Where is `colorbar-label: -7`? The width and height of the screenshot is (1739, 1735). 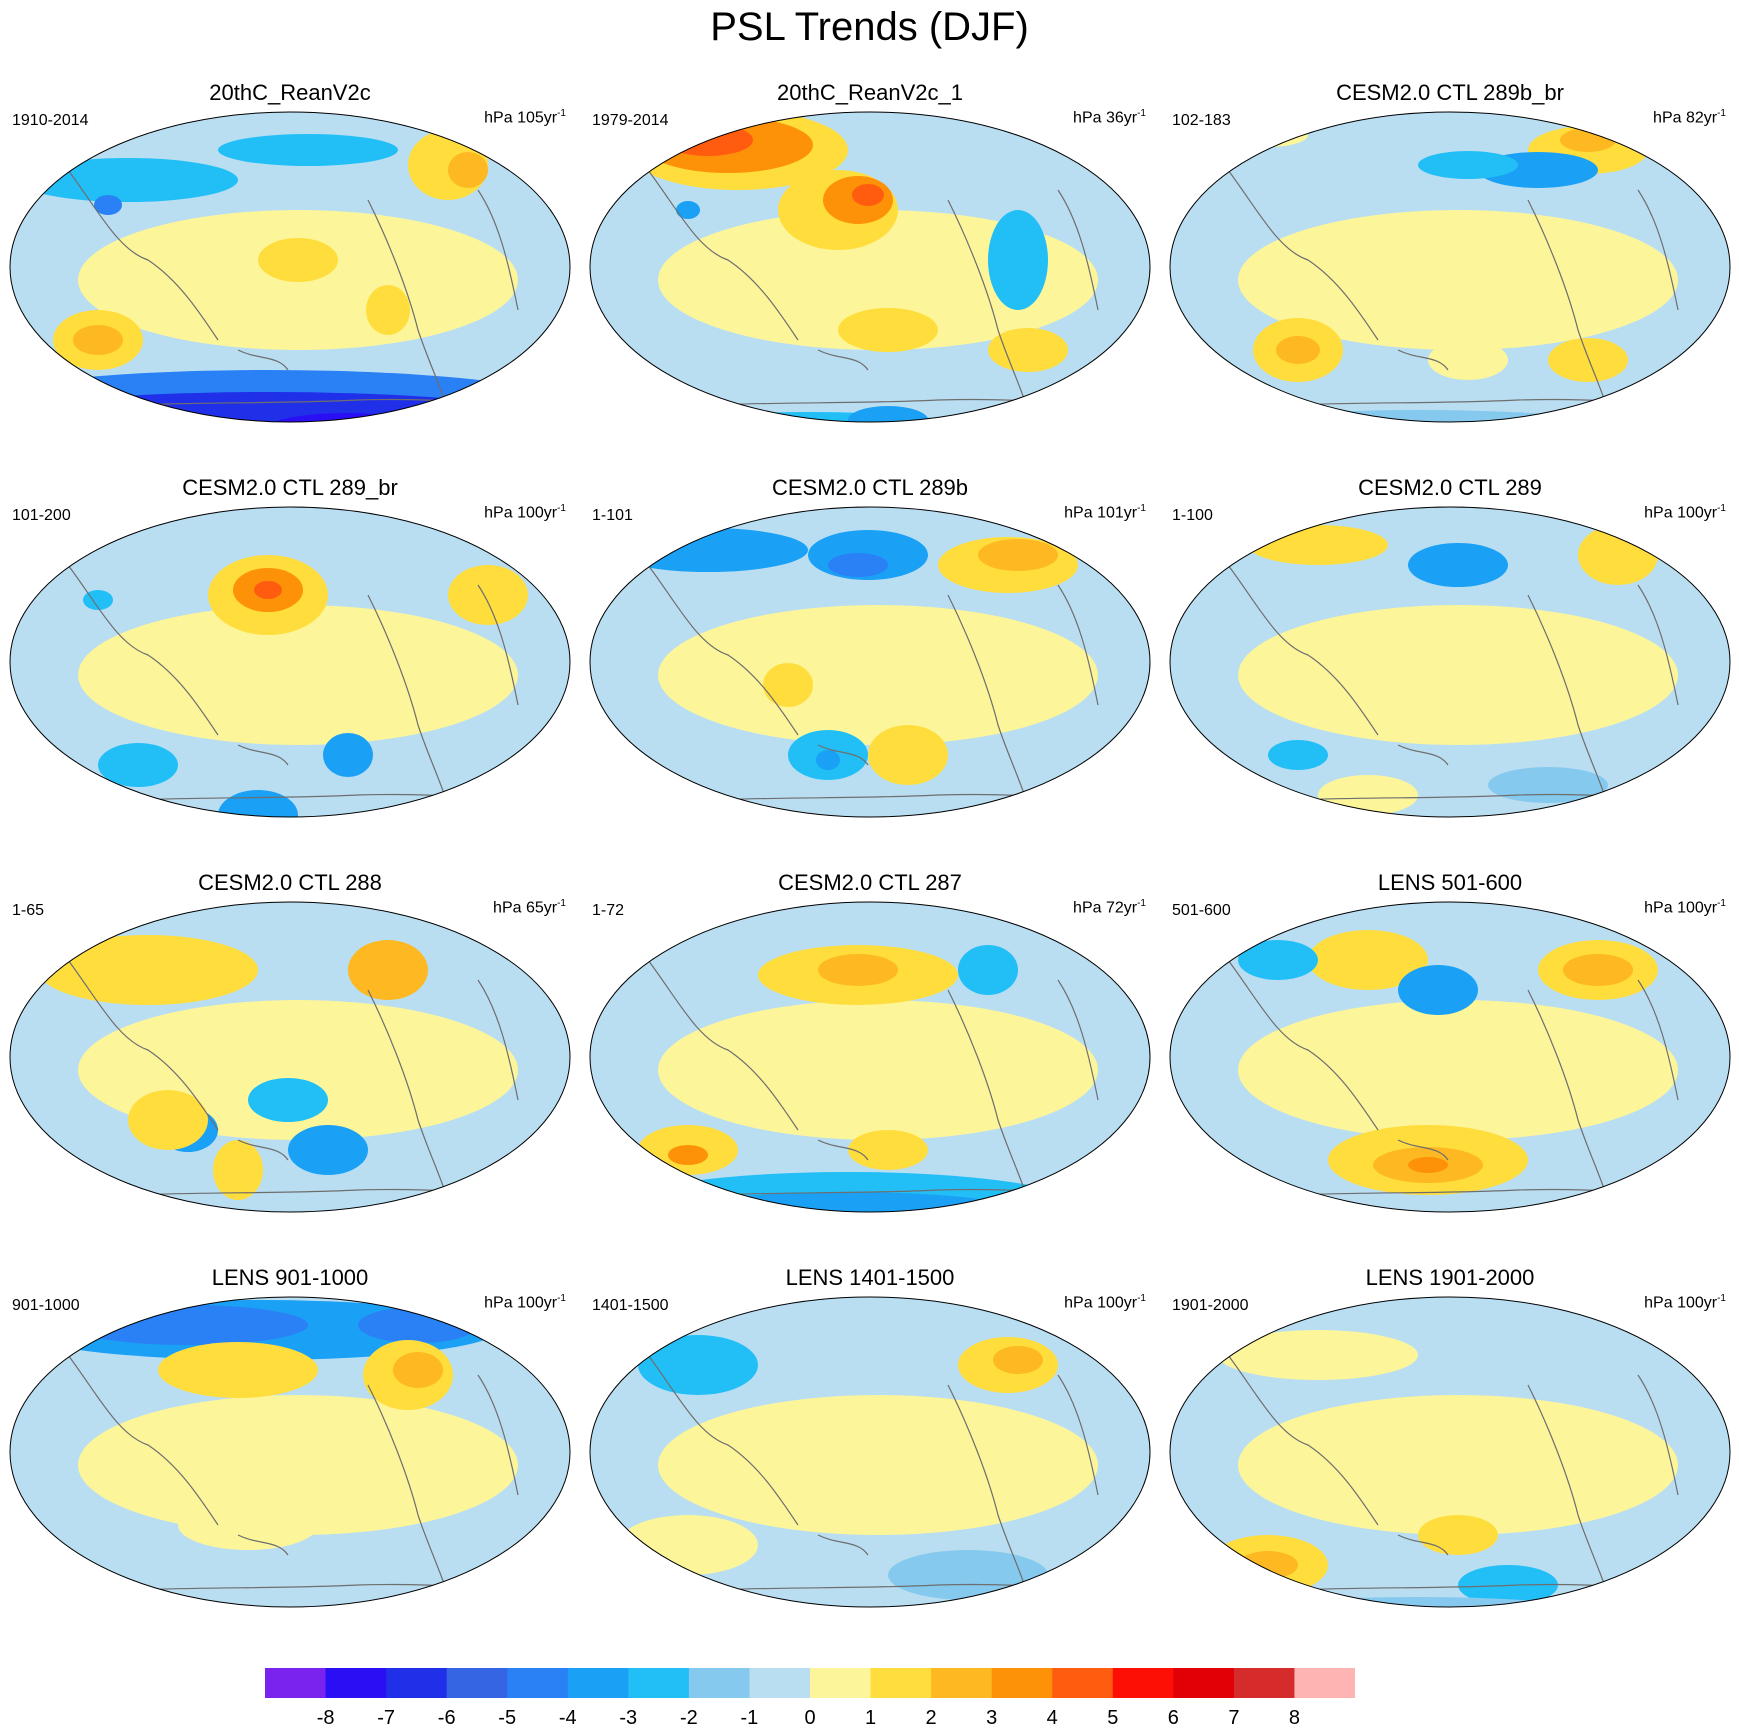 colorbar-label: -7 is located at coordinates (386, 1718).